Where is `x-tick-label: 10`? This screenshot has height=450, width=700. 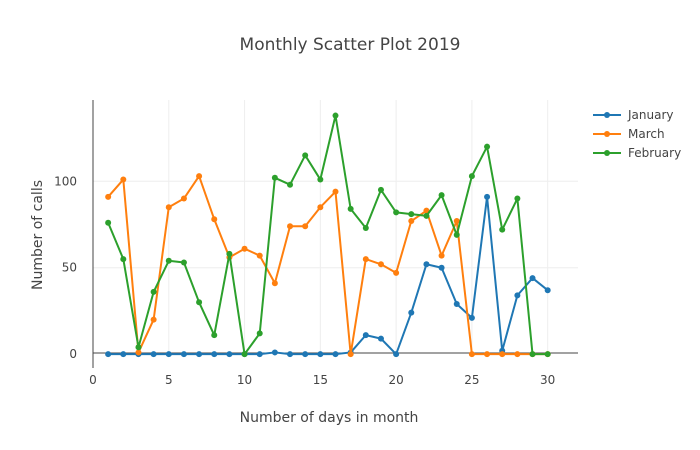 x-tick-label: 10 is located at coordinates (244, 380).